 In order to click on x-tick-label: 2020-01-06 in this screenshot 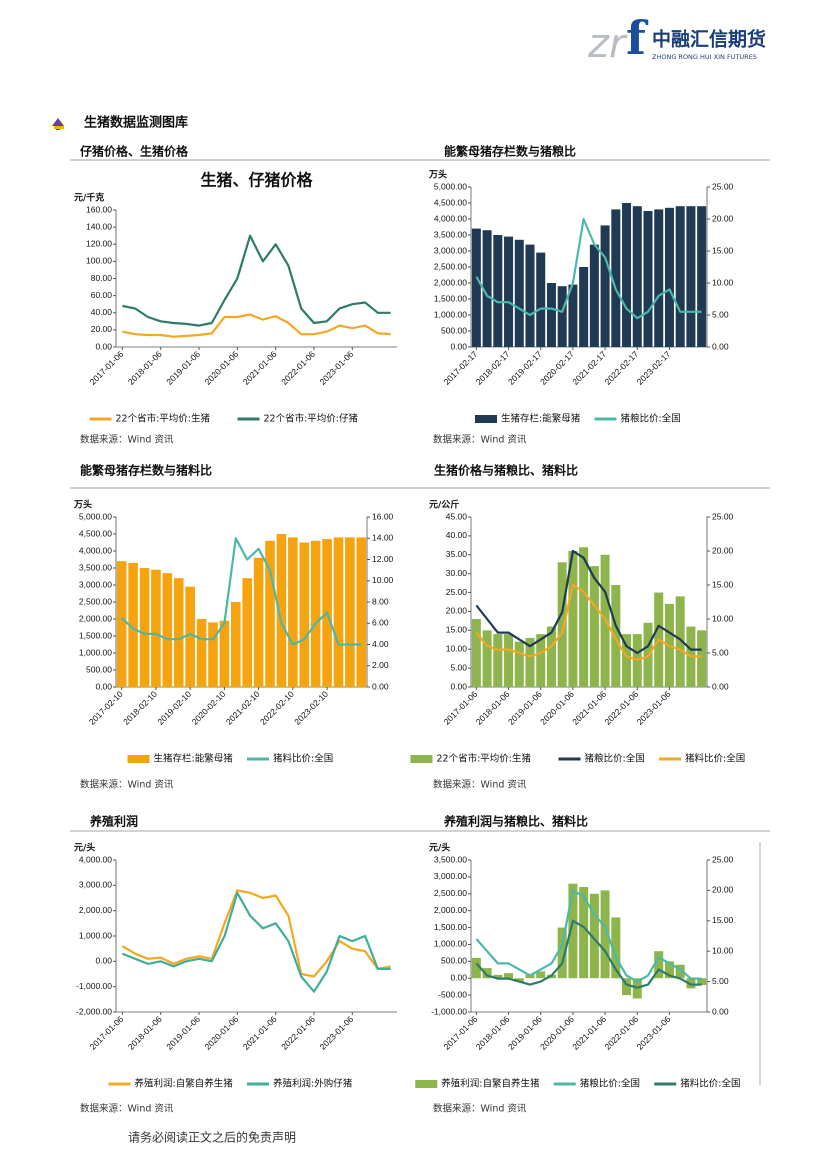, I will do `click(222, 368)`.